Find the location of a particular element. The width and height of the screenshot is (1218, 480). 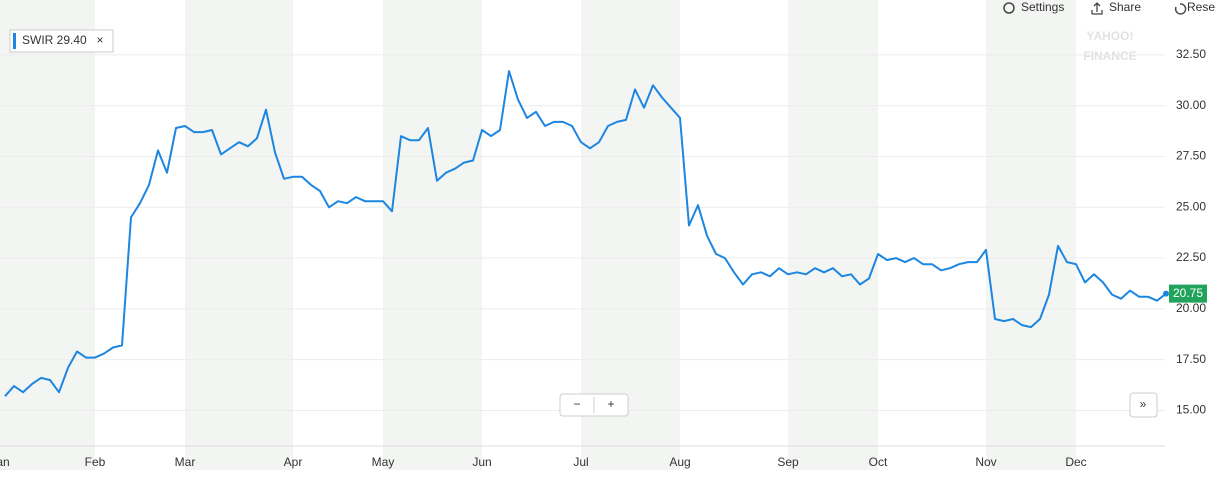

reset-icon is located at coordinates (1180, 9).